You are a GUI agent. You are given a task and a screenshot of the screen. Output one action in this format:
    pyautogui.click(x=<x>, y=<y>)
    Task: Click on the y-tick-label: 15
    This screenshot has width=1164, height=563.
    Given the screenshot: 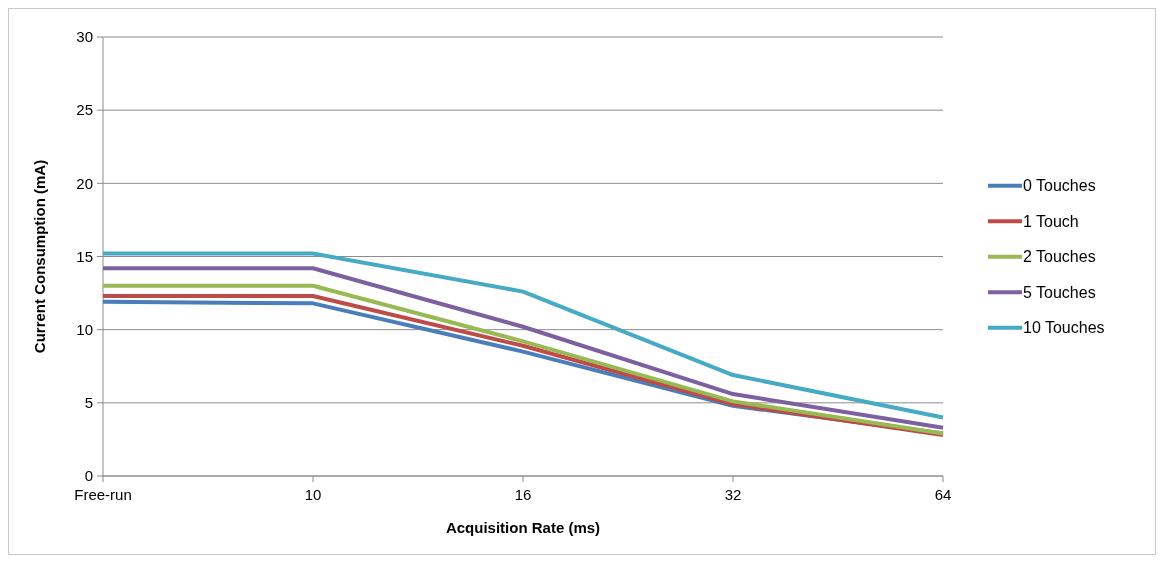 What is the action you would take?
    pyautogui.click(x=84, y=256)
    